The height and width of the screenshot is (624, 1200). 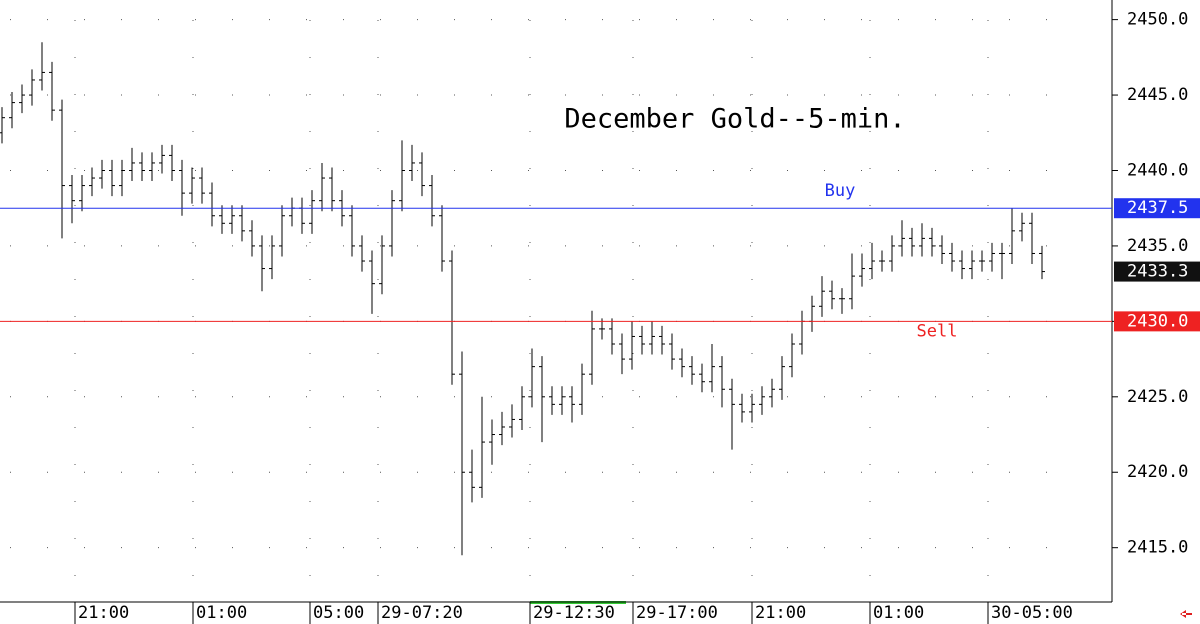 I want to click on y-tick-label: 2445.0, so click(x=1157, y=95).